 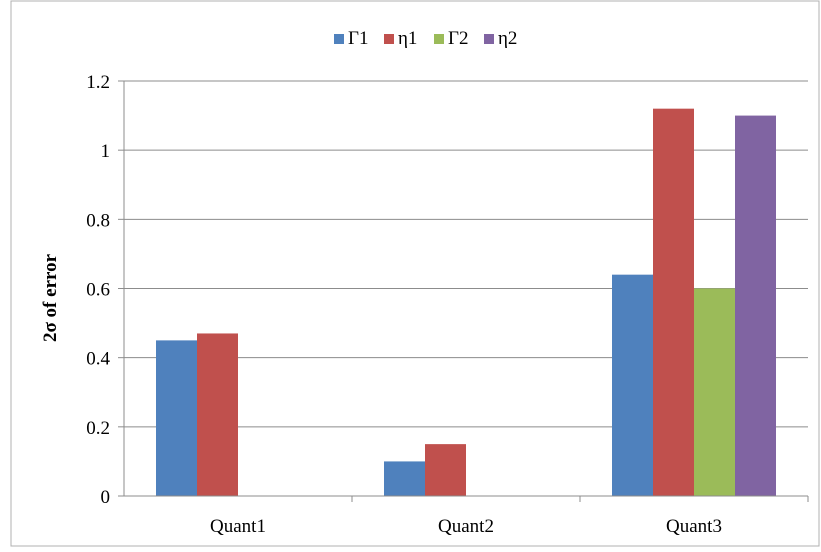 I want to click on x-tick-label: Quant1, so click(x=238, y=526).